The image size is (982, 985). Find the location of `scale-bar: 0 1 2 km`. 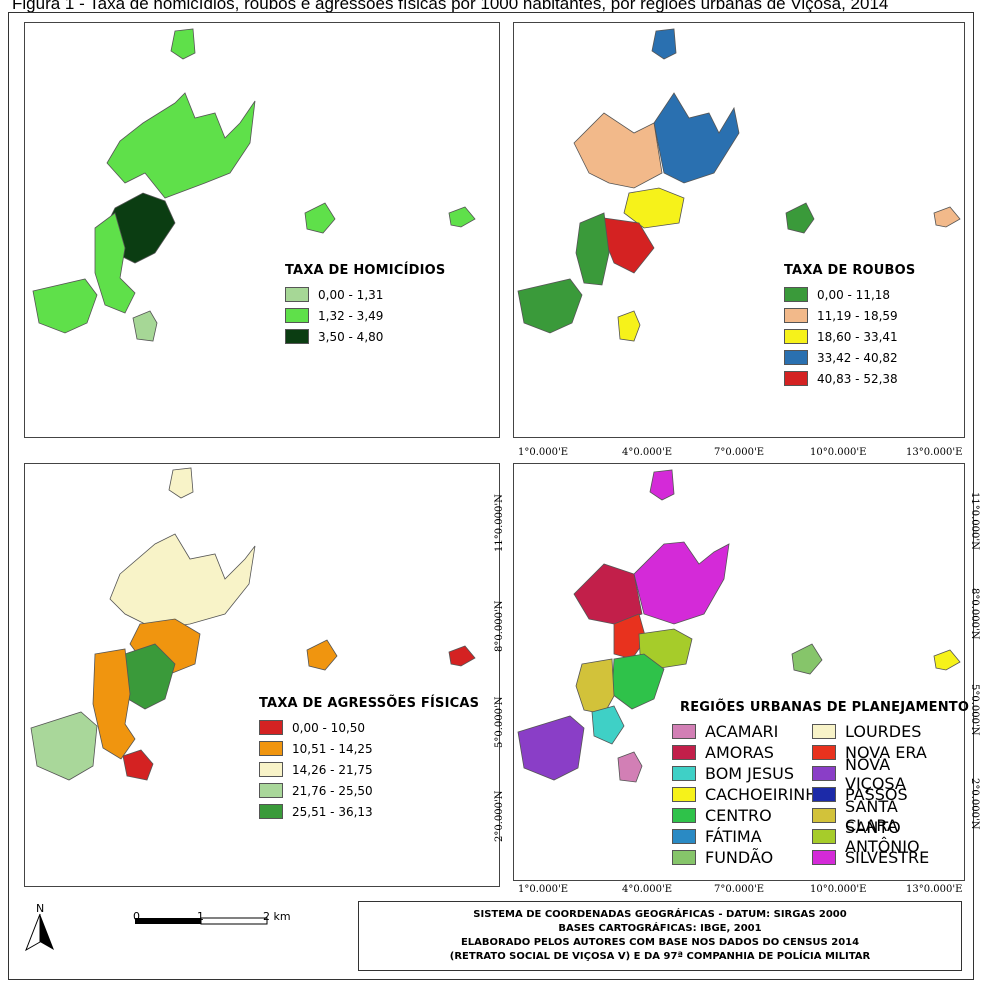

scale-bar: 0 1 2 km is located at coordinates (218, 930).